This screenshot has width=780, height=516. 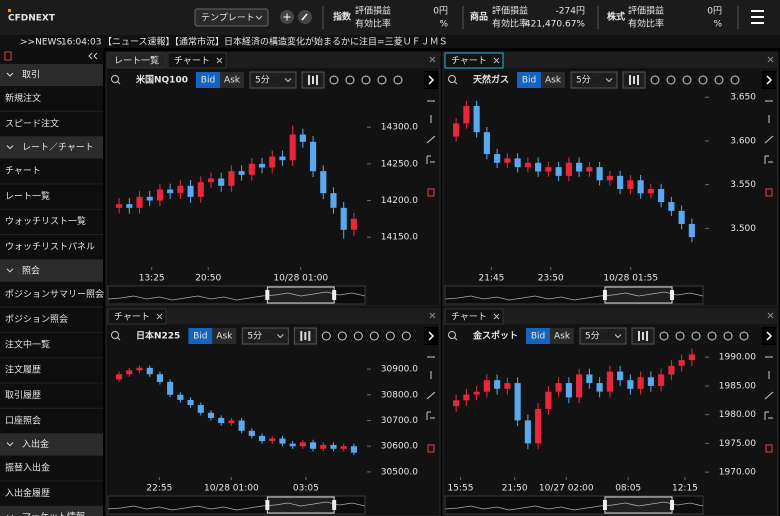 I want to click on menu-item: チャート, so click(x=23, y=171).